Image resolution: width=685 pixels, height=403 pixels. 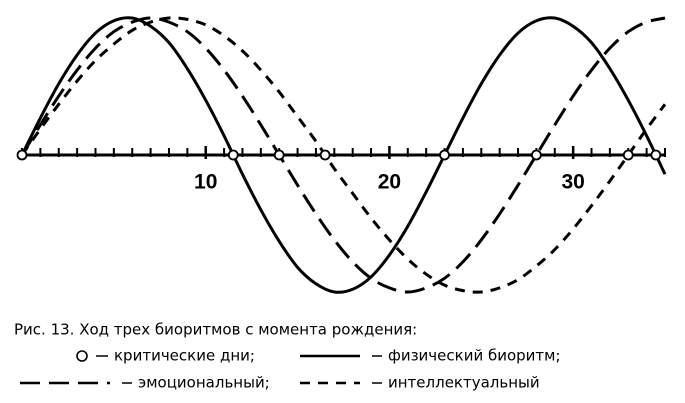 I want to click on legend-label: эмоциональный;, so click(x=204, y=383).